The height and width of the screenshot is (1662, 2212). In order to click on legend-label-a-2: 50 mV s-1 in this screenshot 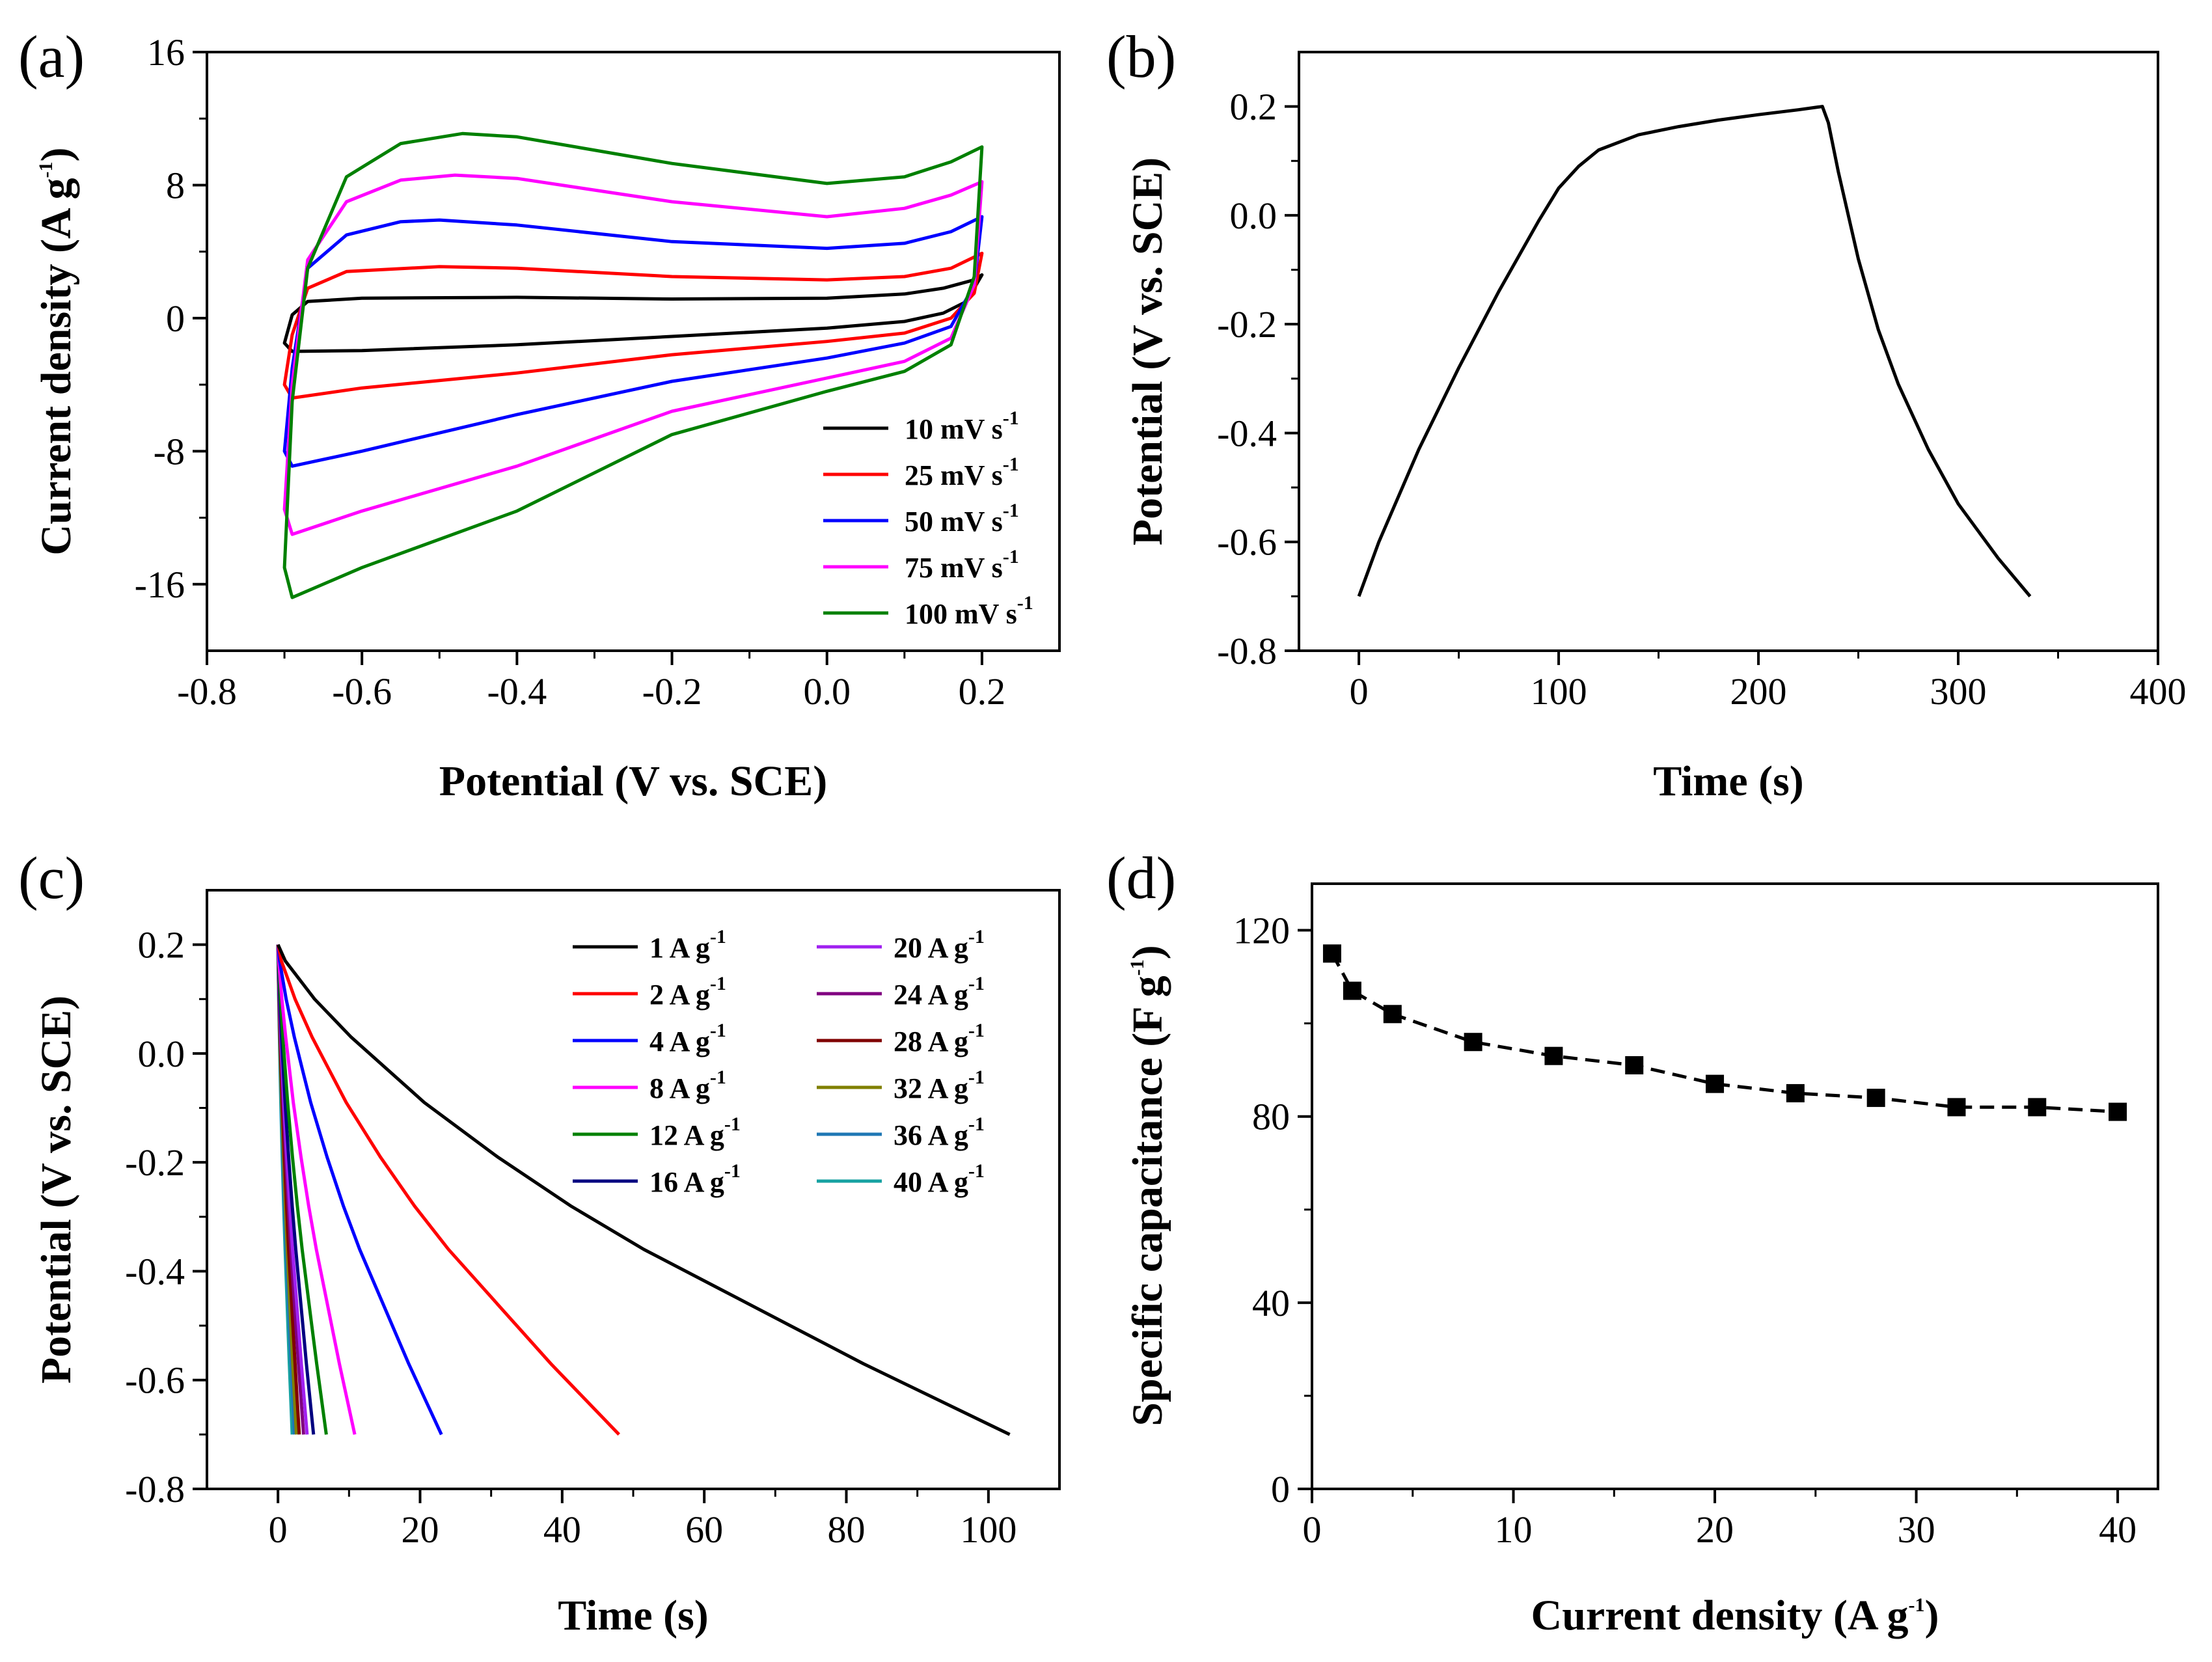, I will do `click(962, 519)`.